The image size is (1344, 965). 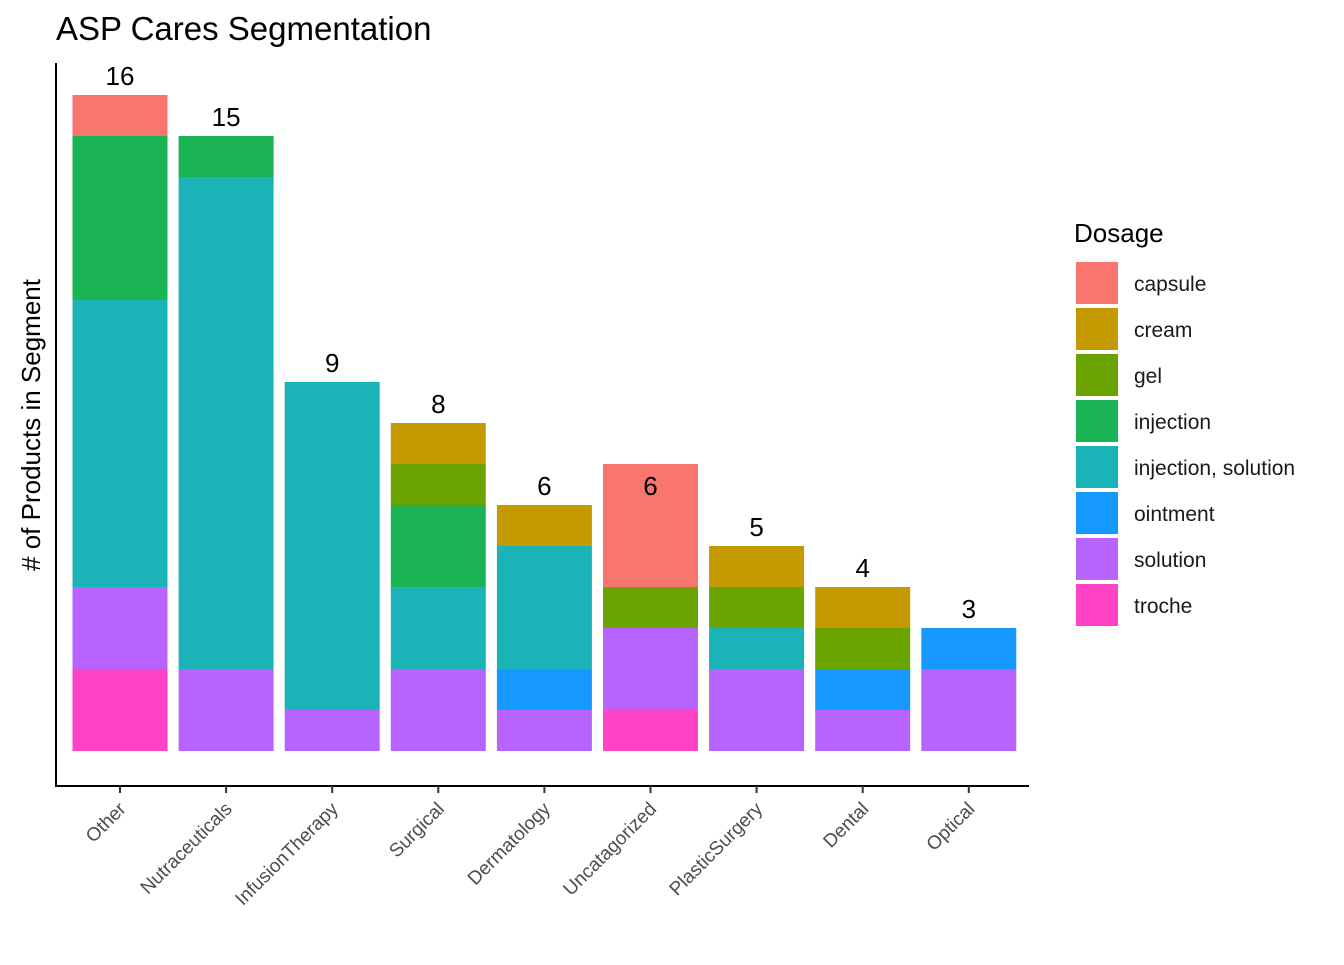 What do you see at coordinates (226, 423) in the screenshot?
I see `bar-segment-injection-solution-nutraceuticals` at bounding box center [226, 423].